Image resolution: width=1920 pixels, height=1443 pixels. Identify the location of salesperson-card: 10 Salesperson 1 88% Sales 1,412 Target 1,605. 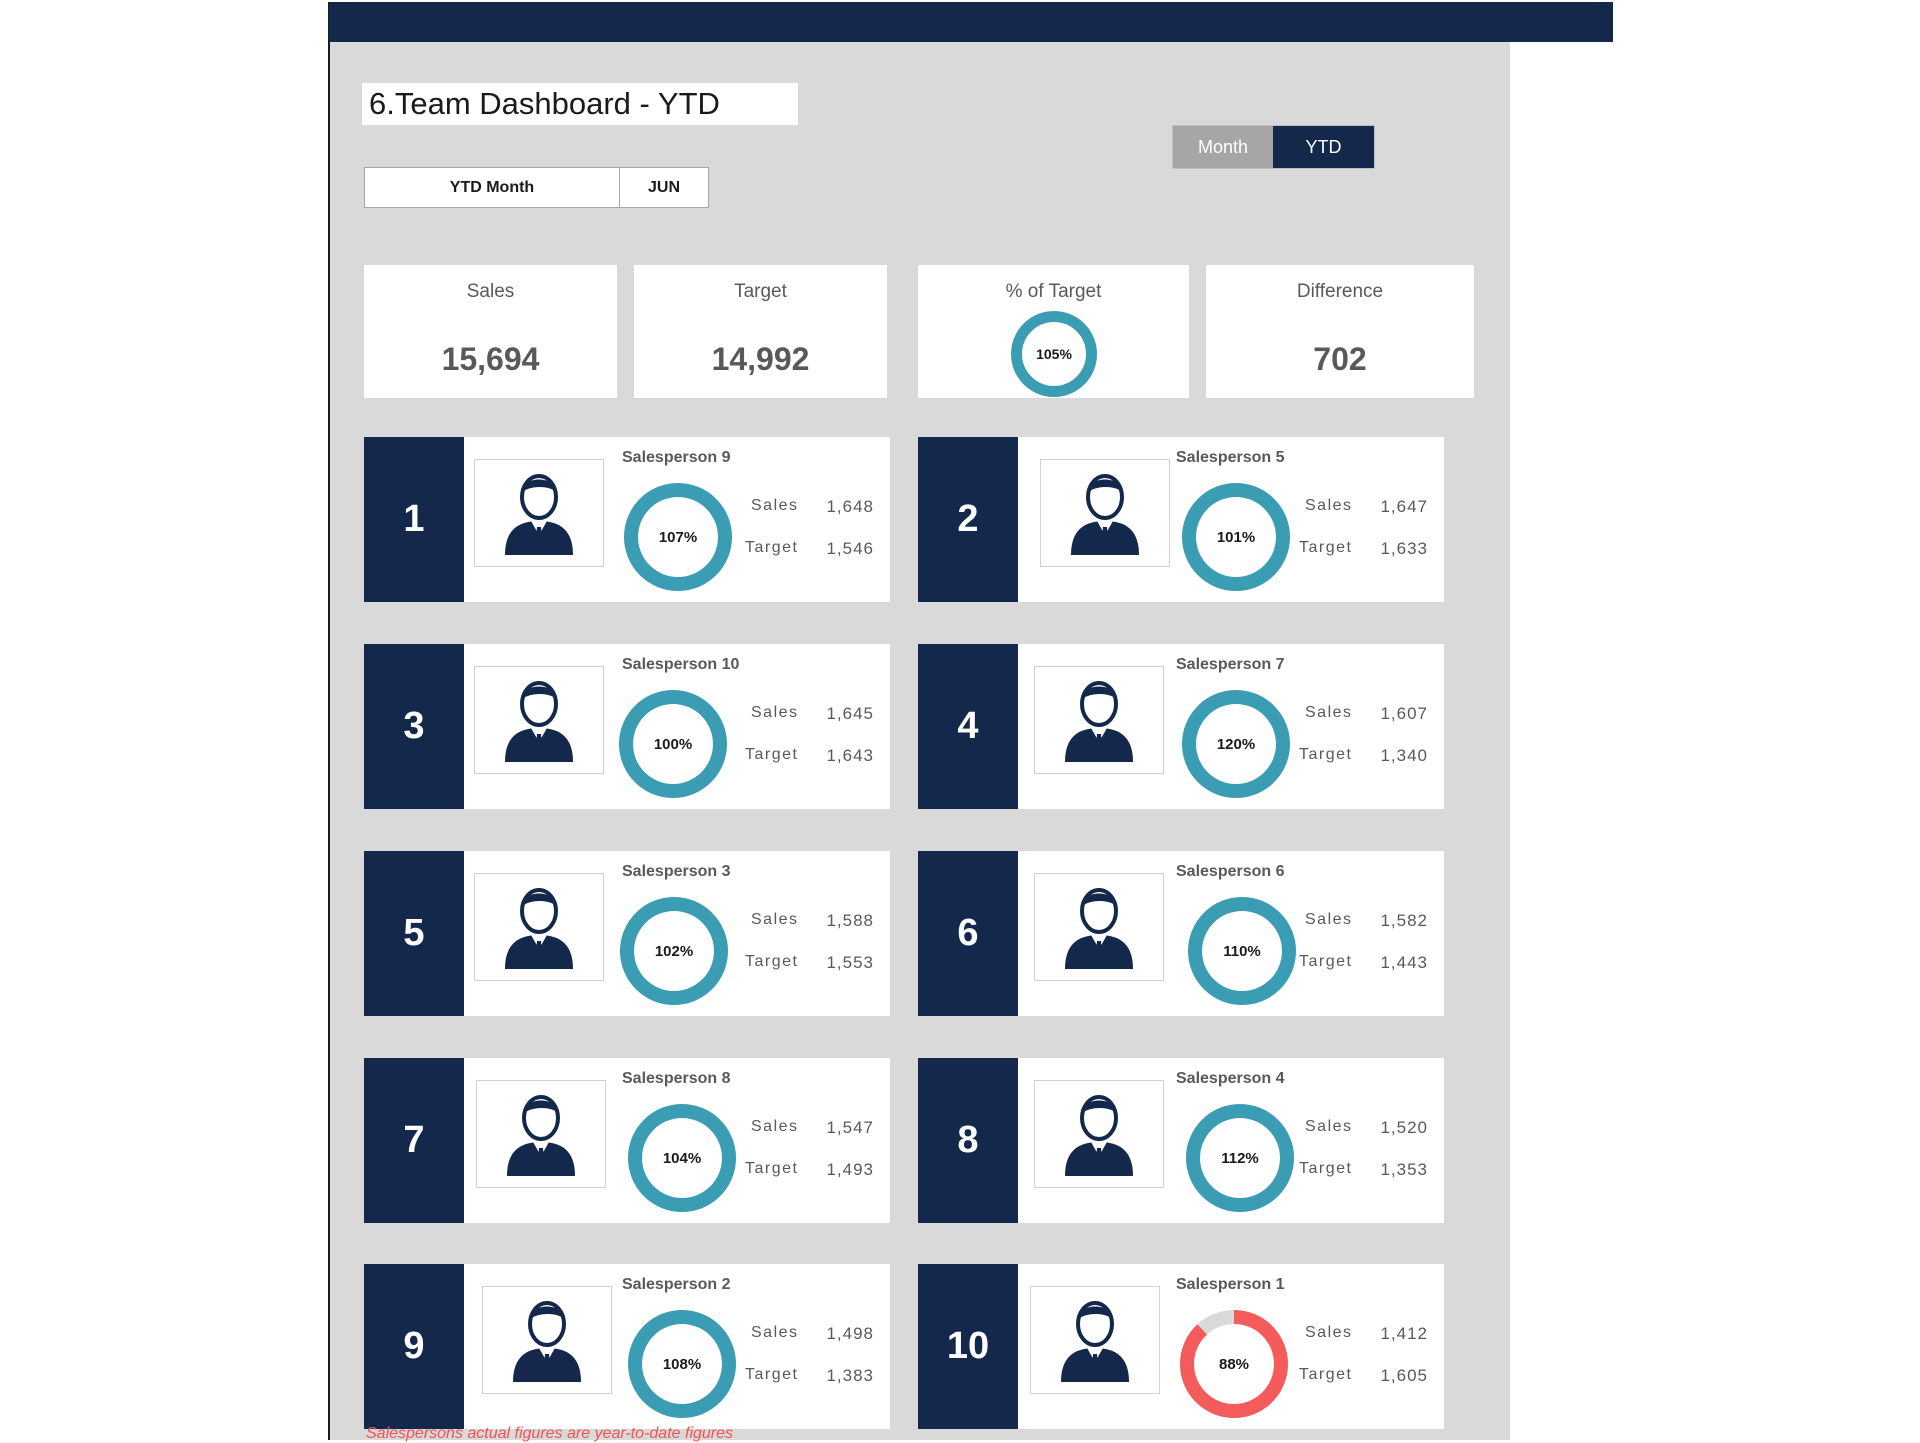
(1181, 1346).